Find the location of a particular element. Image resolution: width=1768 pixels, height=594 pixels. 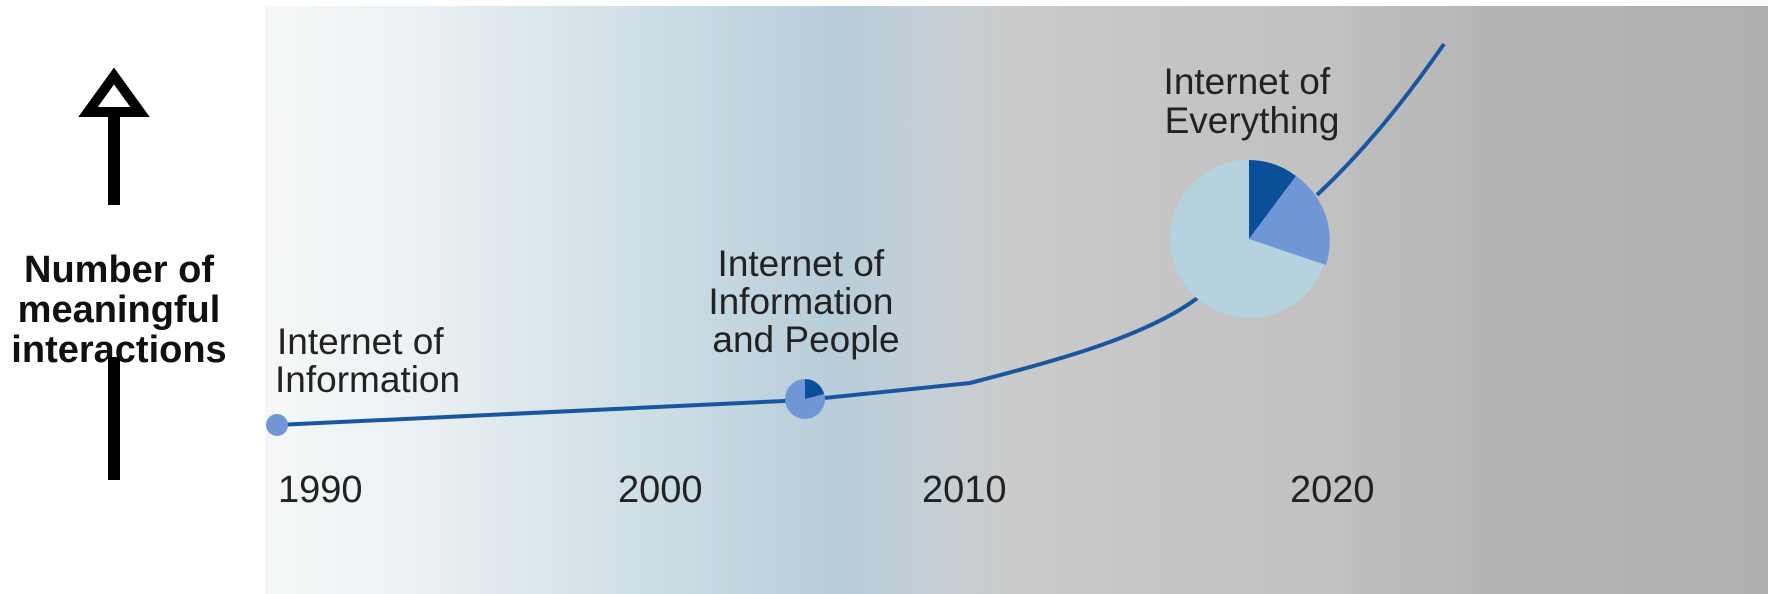

stage-label-information: Internet of Information is located at coordinates (367, 360).